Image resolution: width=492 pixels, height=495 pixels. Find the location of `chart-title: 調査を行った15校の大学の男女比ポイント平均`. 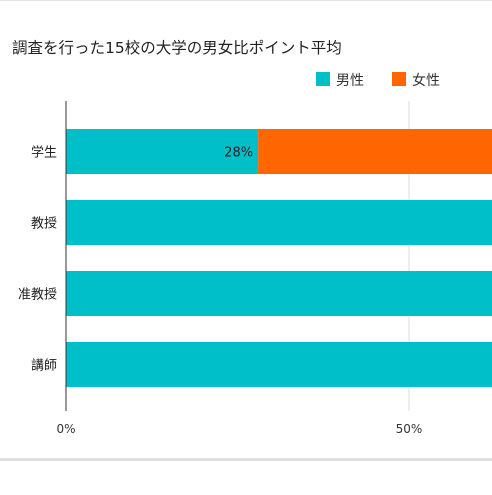

chart-title: 調査を行った15校の大学の男女比ポイント平均 is located at coordinates (177, 47).